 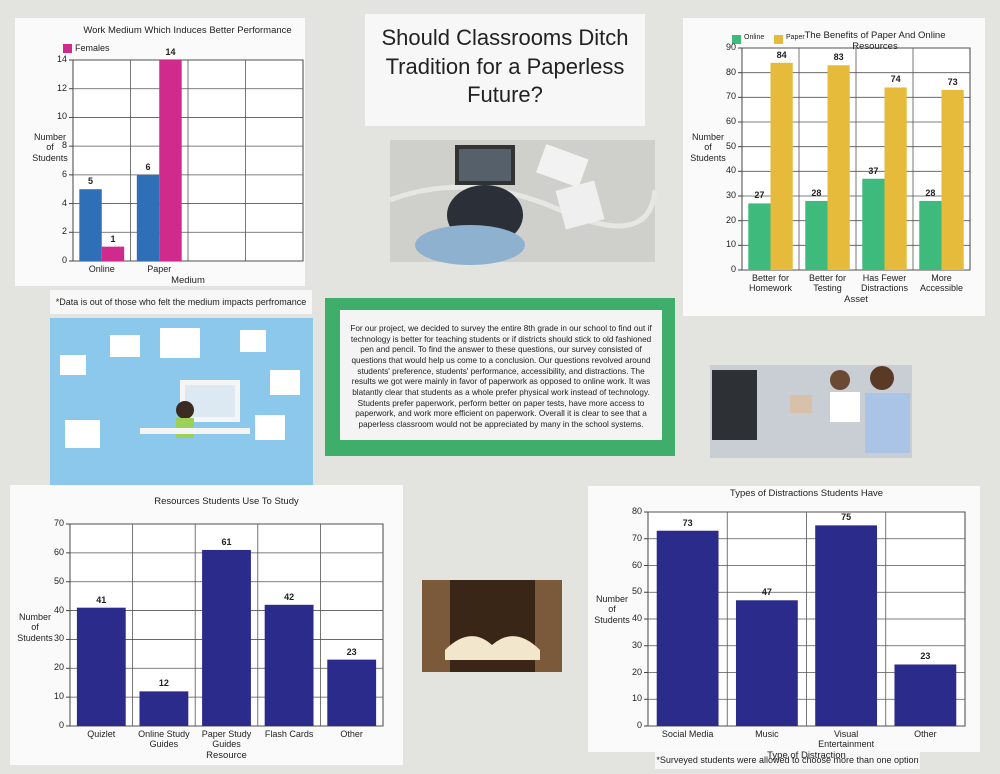 What do you see at coordinates (181, 401) in the screenshot?
I see `illustration-workspace` at bounding box center [181, 401].